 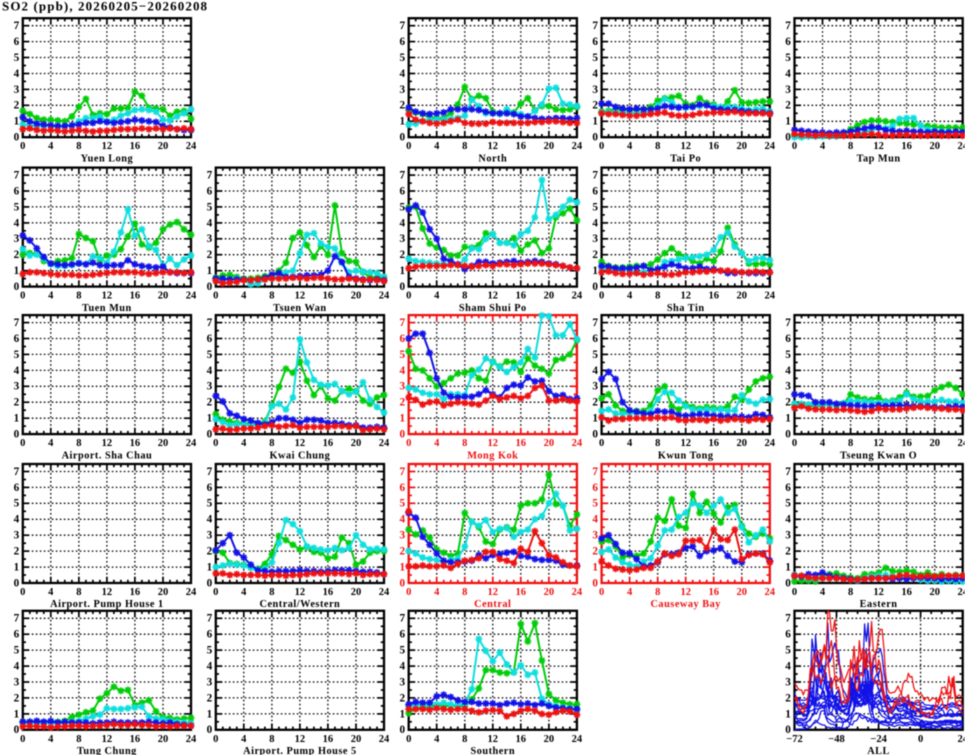 I want to click on svg-text: North, so click(x=492, y=158).